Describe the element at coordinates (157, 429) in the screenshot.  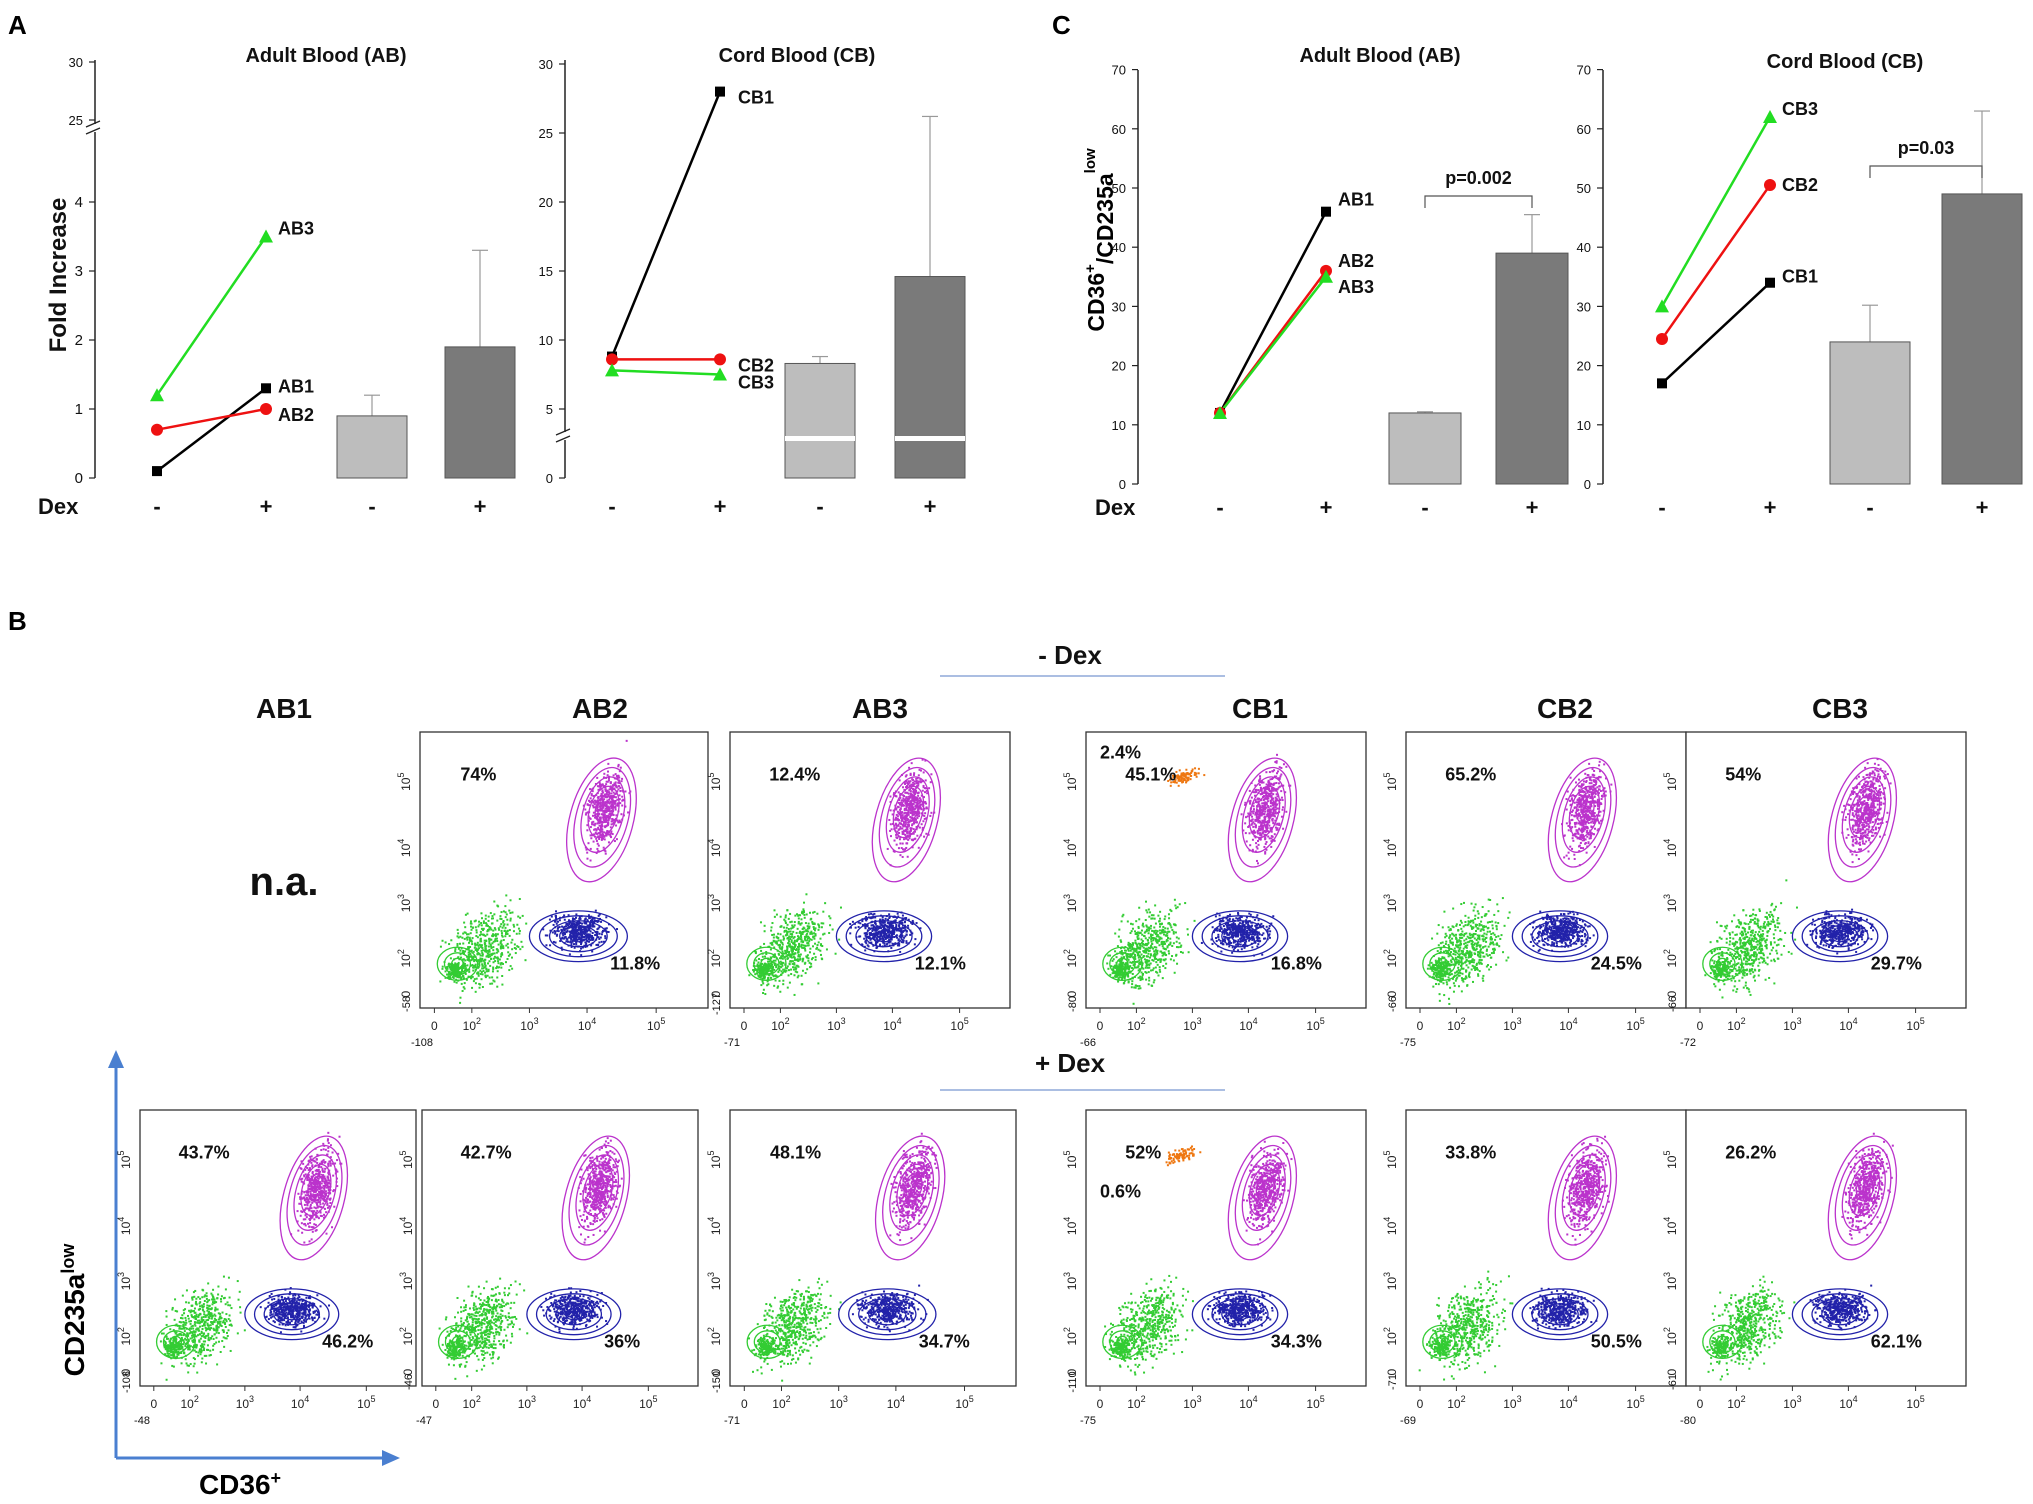
I see `series-marker` at that location.